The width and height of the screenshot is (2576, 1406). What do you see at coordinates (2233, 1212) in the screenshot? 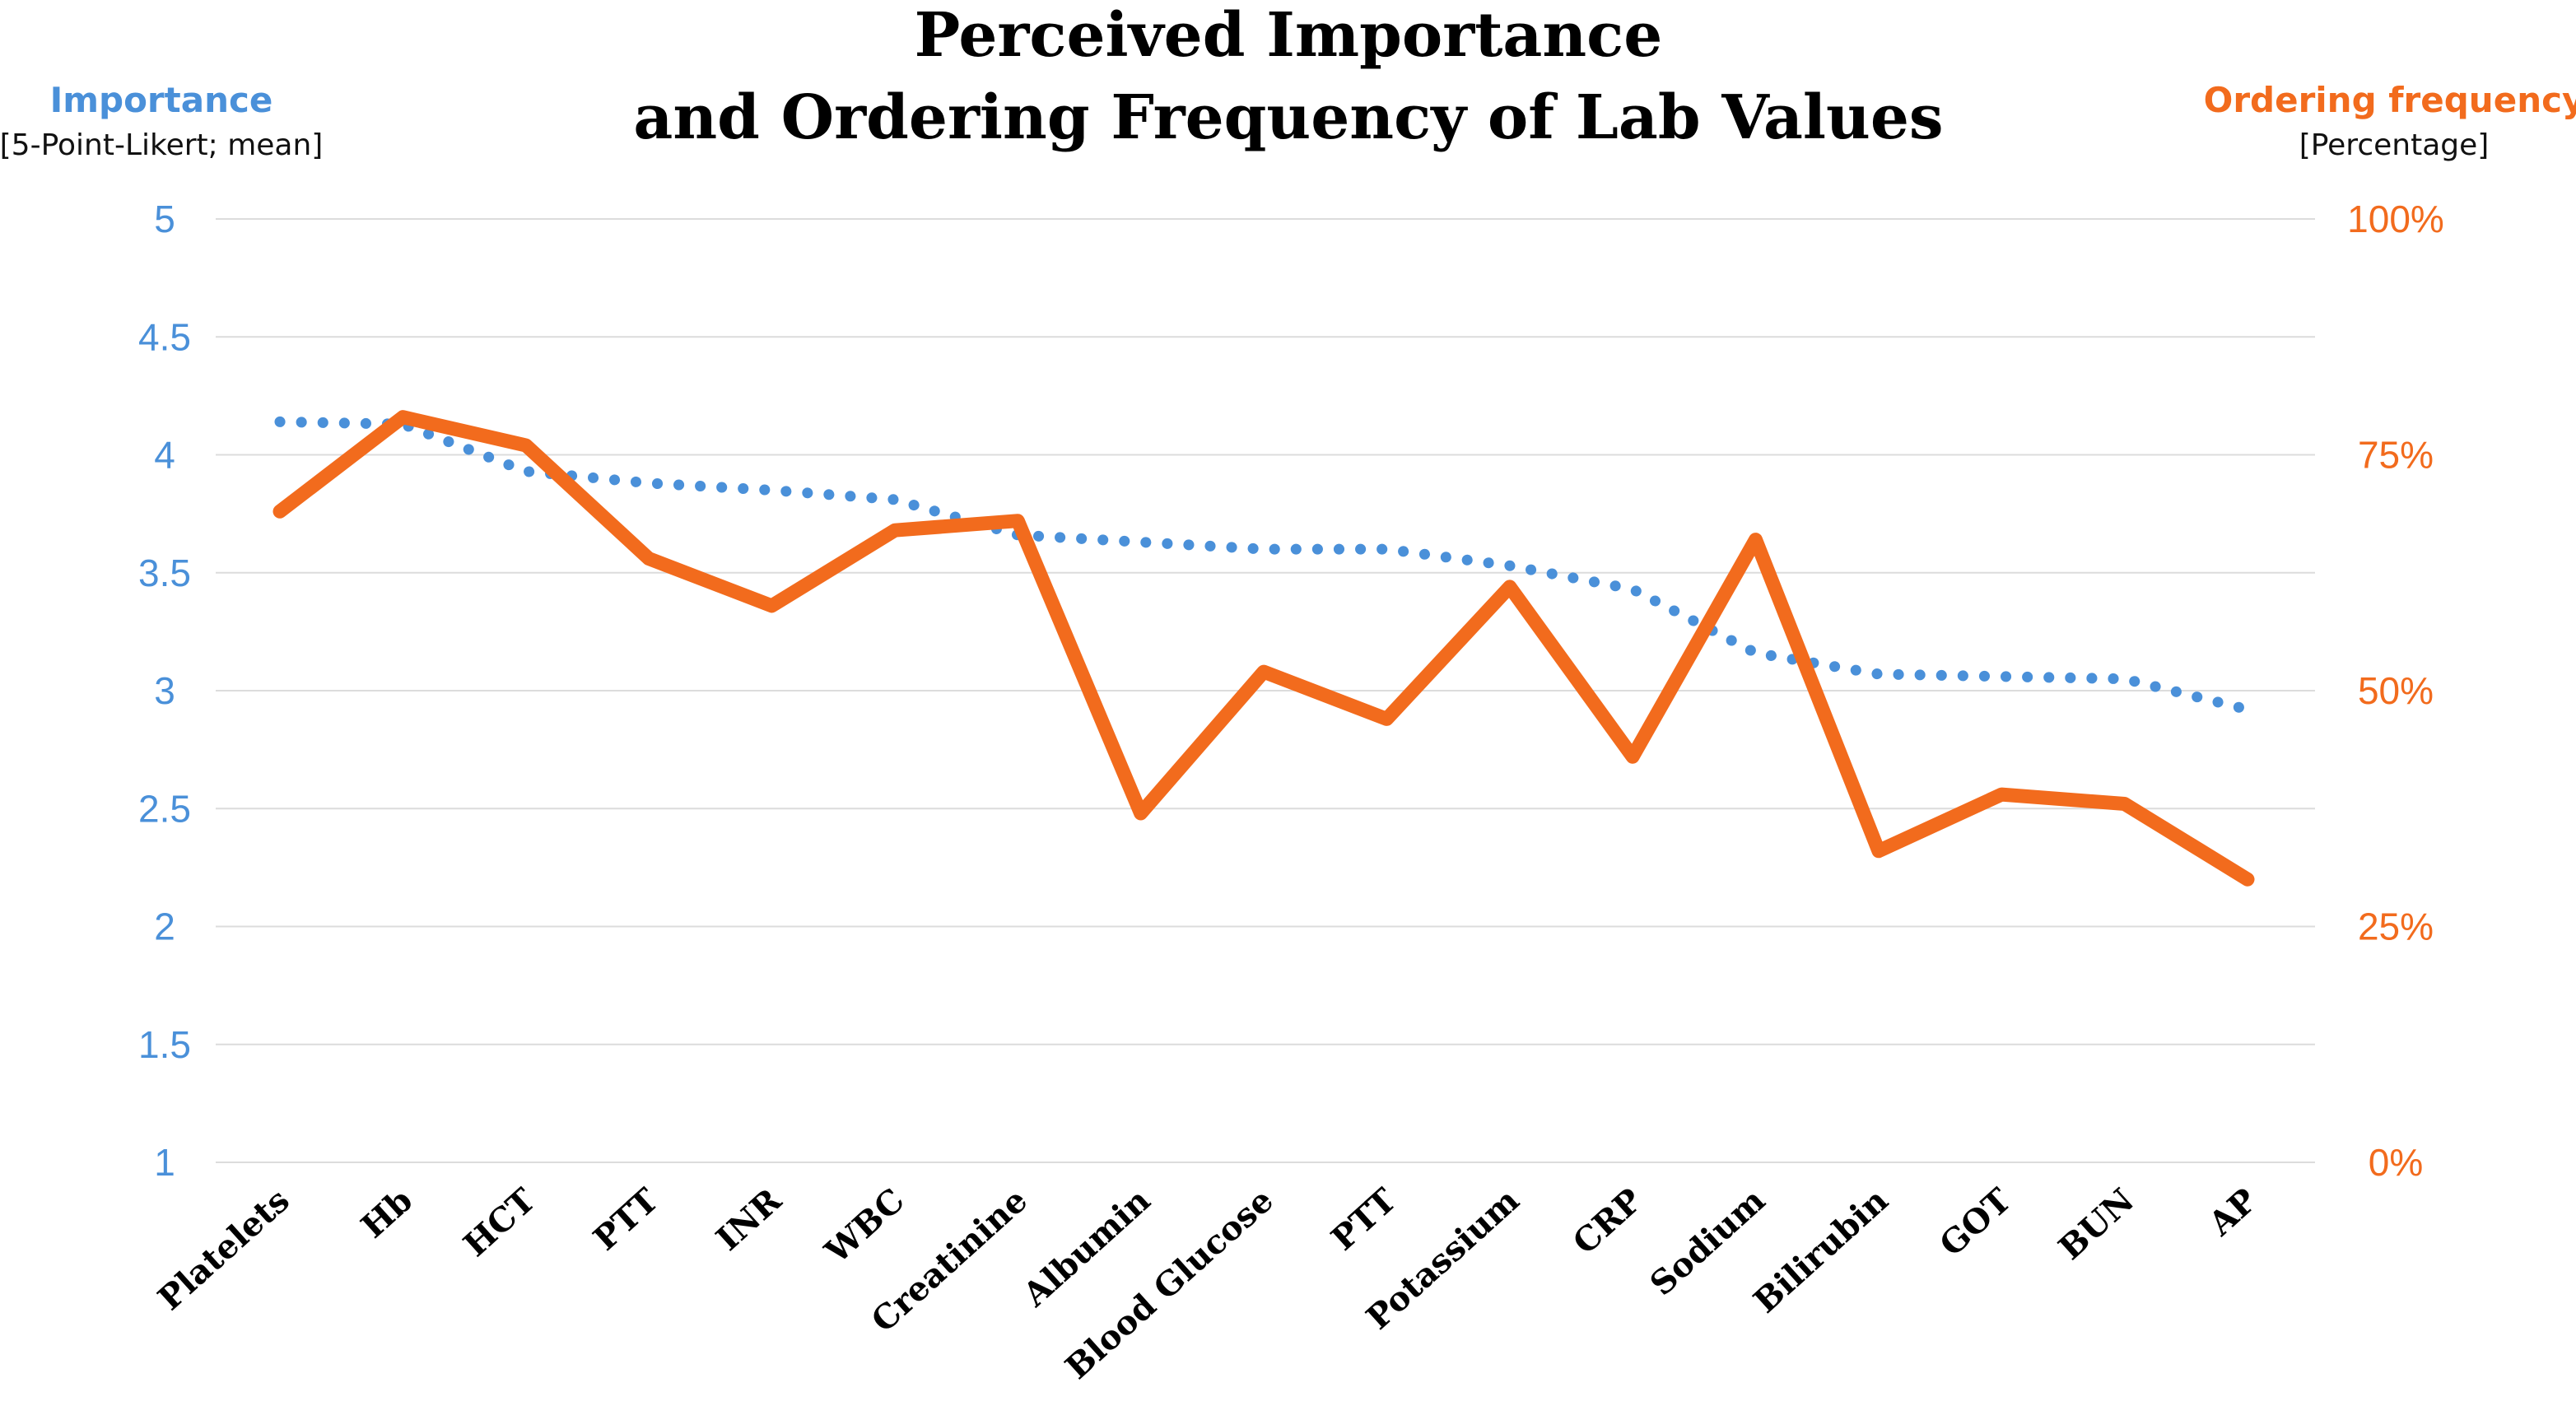
I see `category-label: AP` at bounding box center [2233, 1212].